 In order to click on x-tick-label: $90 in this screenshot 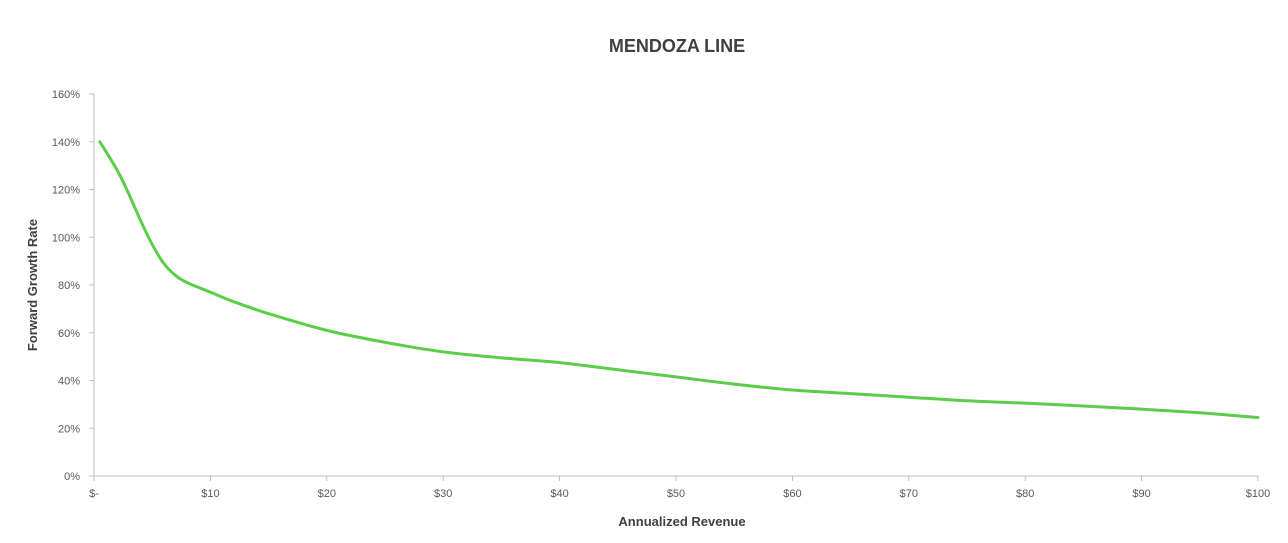, I will do `click(1141, 494)`.